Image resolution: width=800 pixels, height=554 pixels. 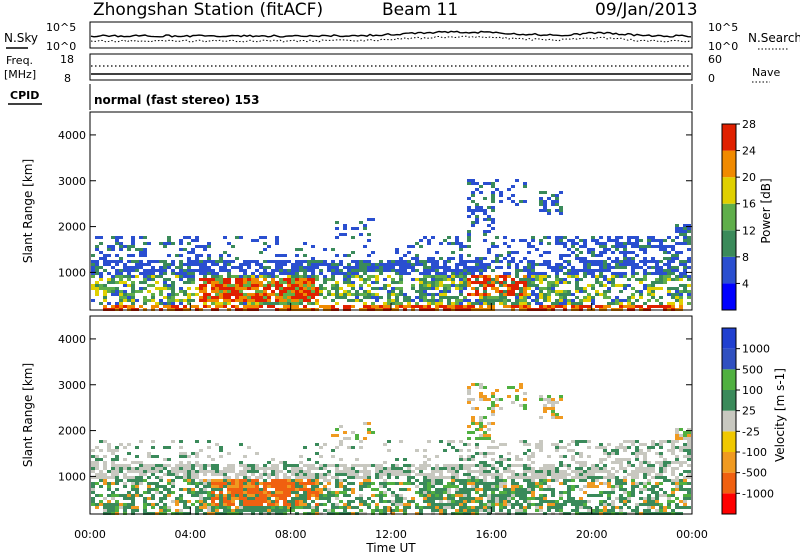 What do you see at coordinates (391, 35) in the screenshot?
I see `nsky-panel` at bounding box center [391, 35].